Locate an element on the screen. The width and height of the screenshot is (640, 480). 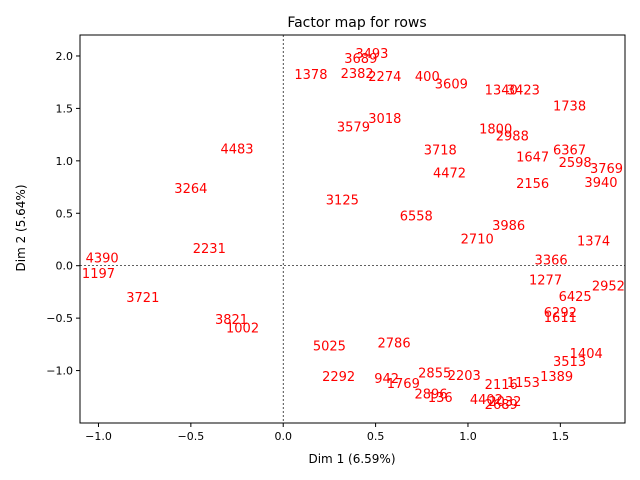
point-label: 1153 is located at coordinates (523, 383).